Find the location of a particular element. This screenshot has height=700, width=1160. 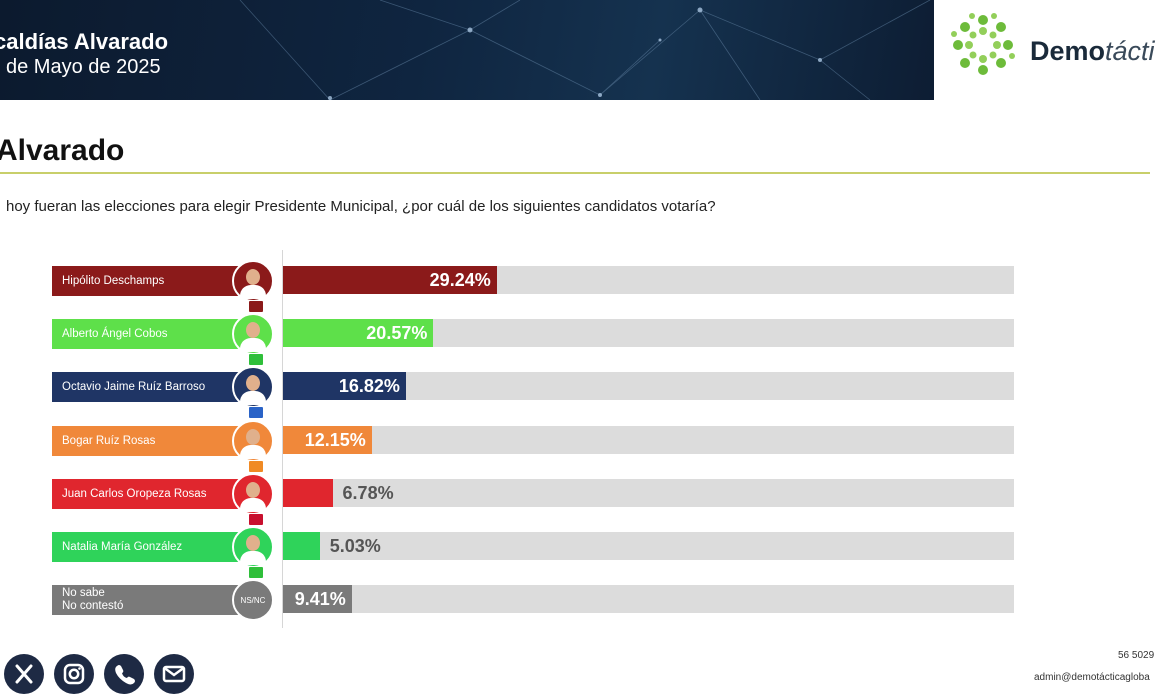

bar-track: 16.82% is located at coordinates (648, 386).